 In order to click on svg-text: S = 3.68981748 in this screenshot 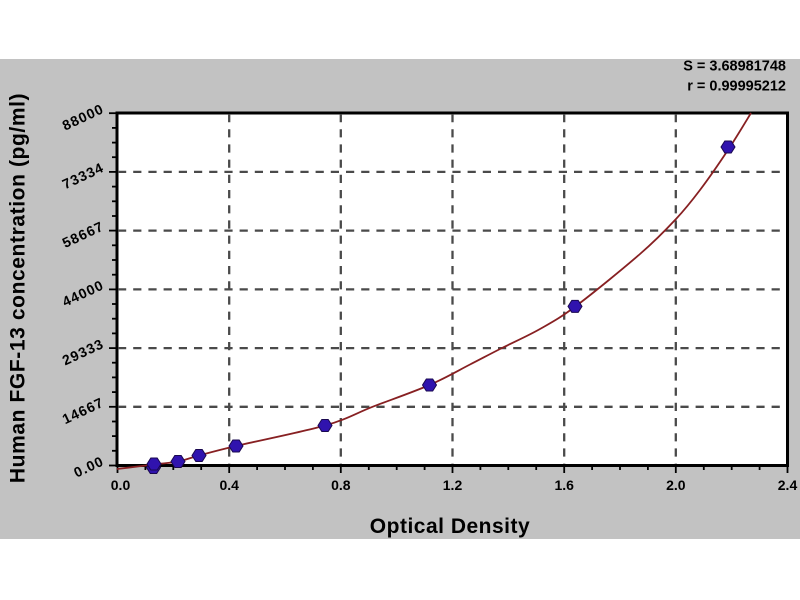, I will do `click(734, 67)`.